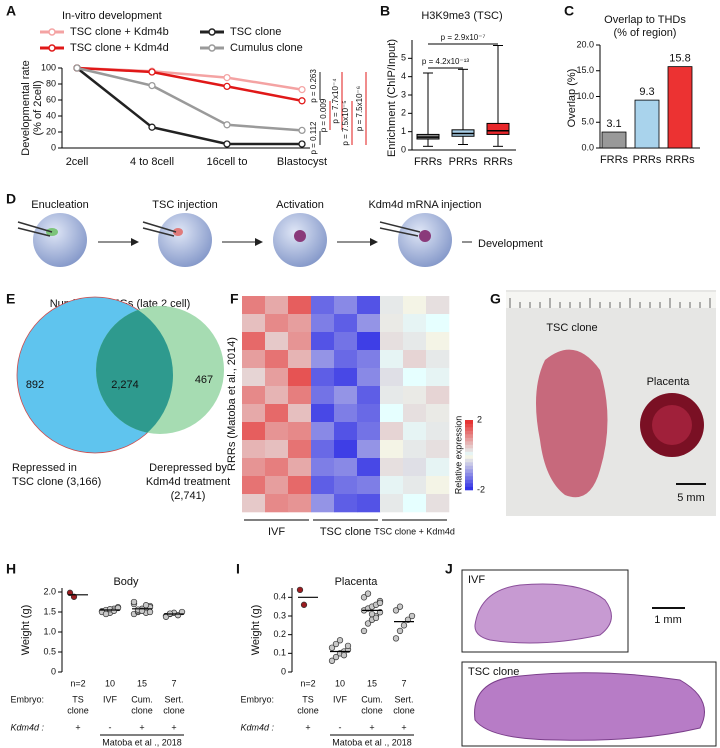 The height and width of the screenshot is (748, 720). I want to click on row-label: Kdm4d :, so click(257, 727).